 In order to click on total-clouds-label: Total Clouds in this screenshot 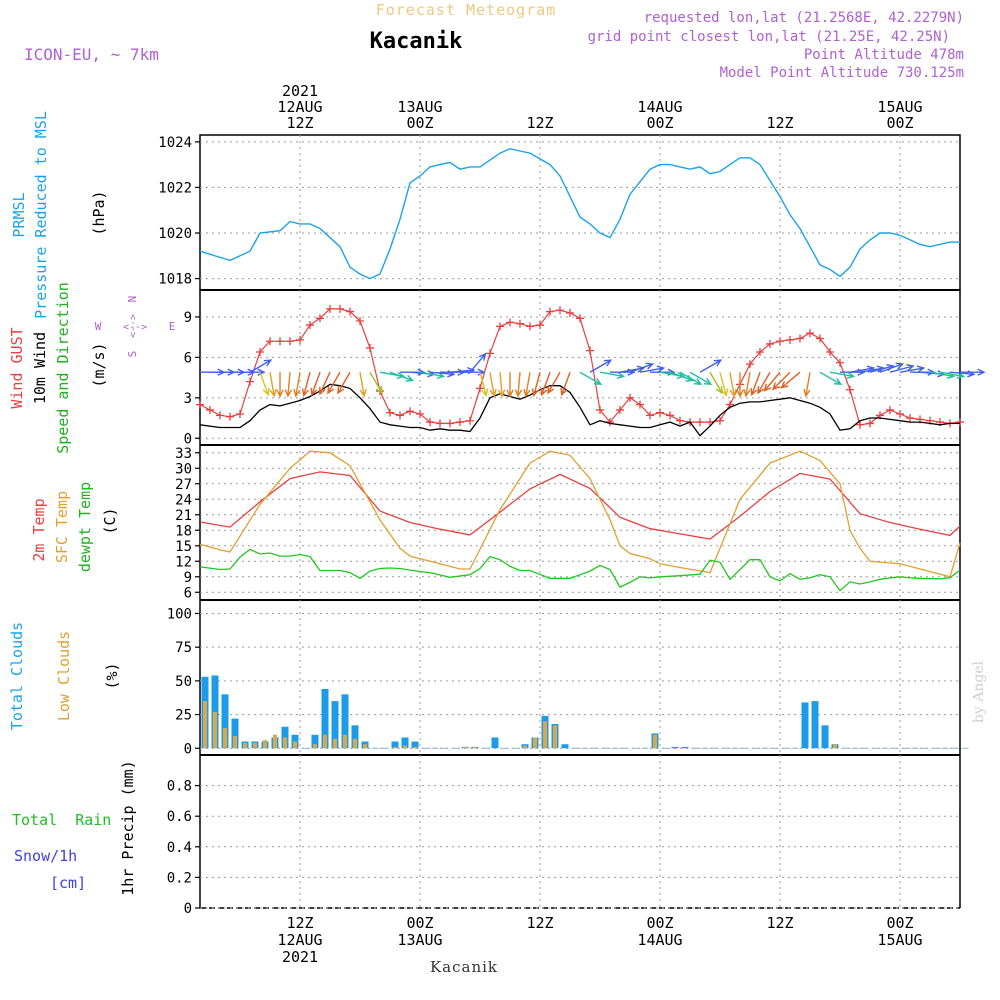, I will do `click(17, 676)`.